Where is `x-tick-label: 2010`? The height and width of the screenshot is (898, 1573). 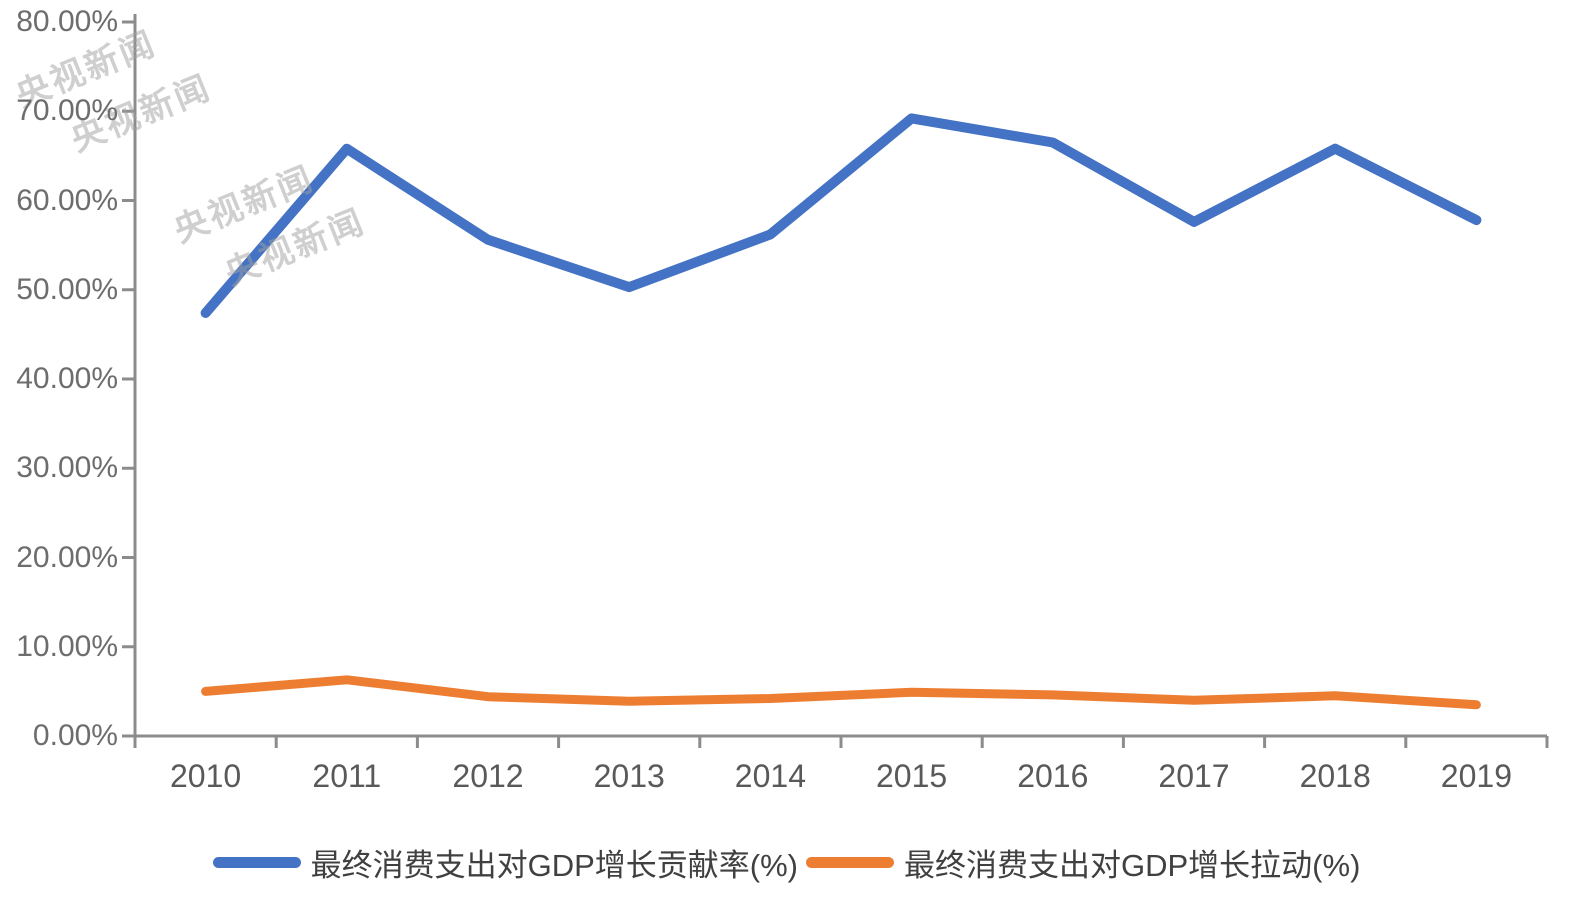 x-tick-label: 2010 is located at coordinates (206, 776).